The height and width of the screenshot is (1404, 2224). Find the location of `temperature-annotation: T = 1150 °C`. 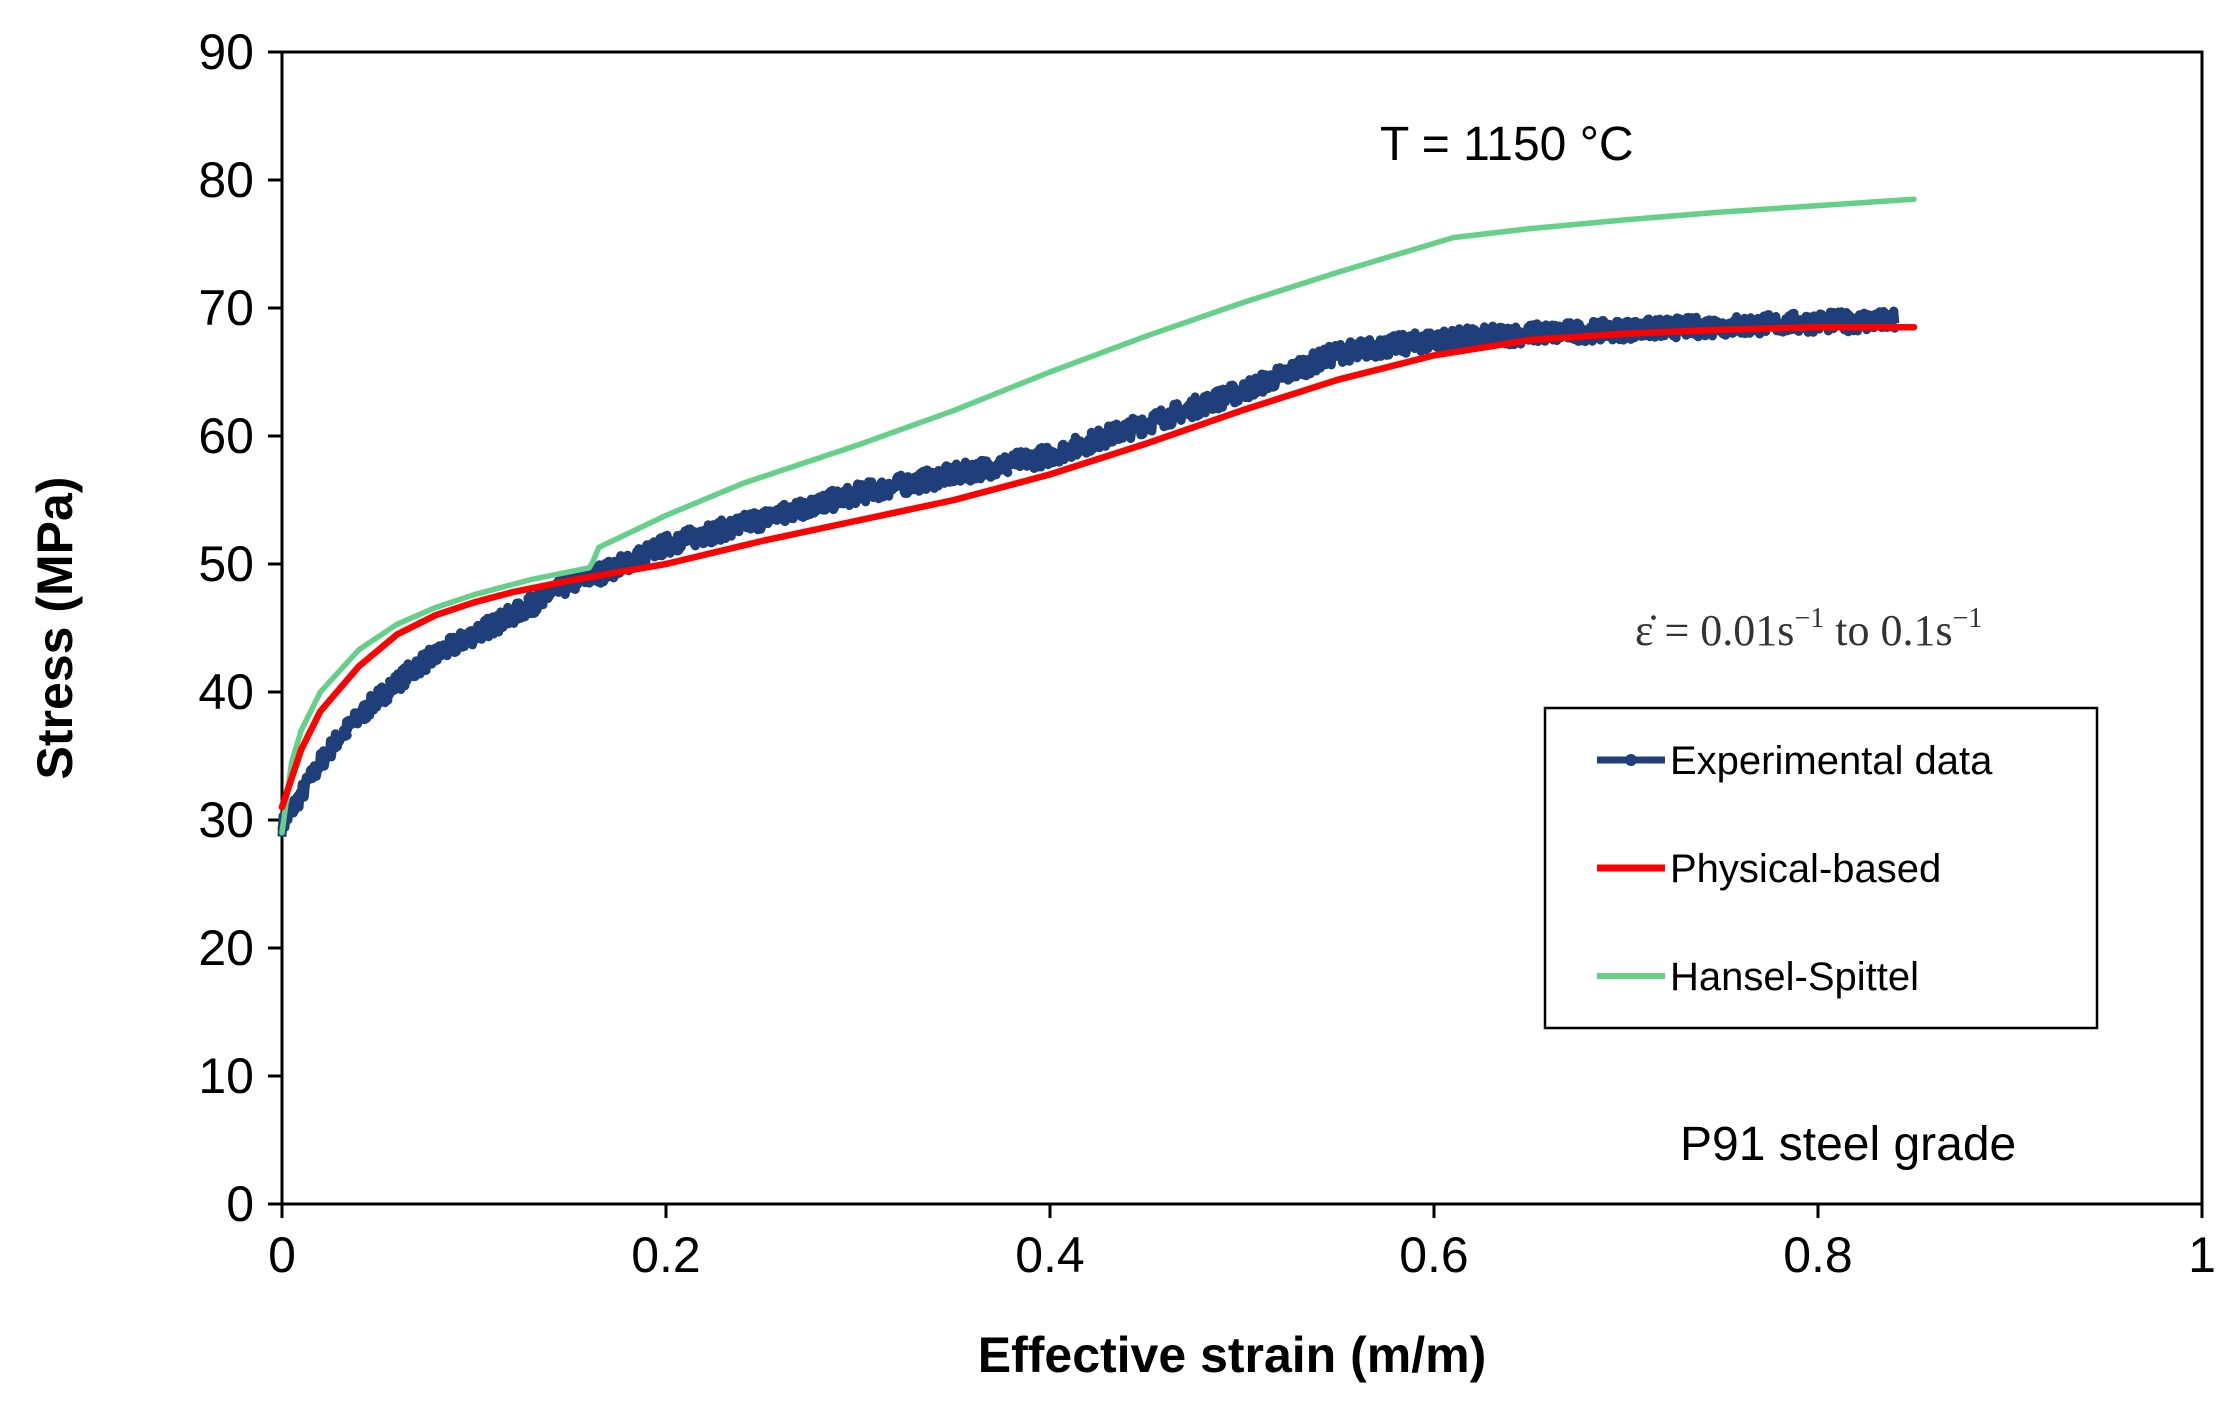

temperature-annotation: T = 1150 °C is located at coordinates (1507, 144).